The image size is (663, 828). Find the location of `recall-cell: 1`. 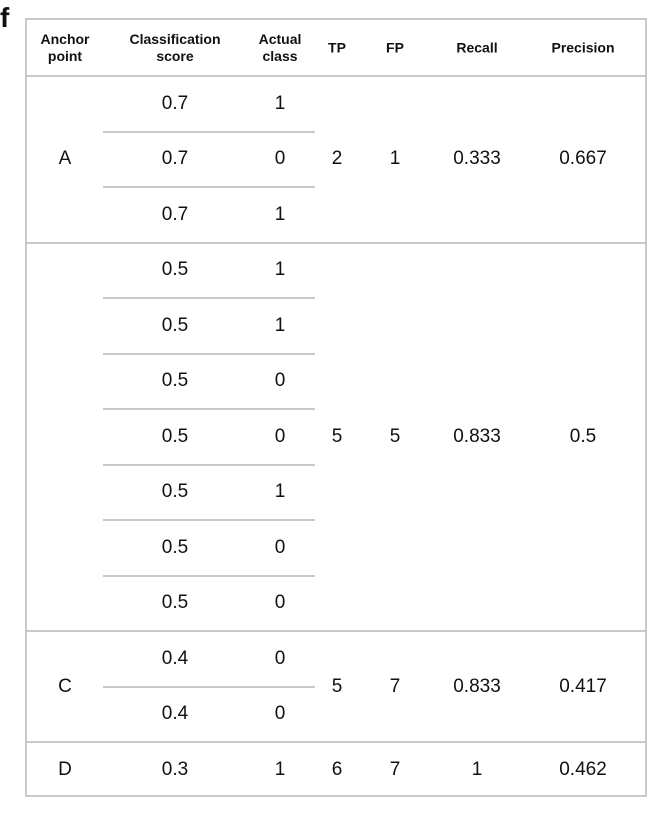

recall-cell: 1 is located at coordinates (477, 769).